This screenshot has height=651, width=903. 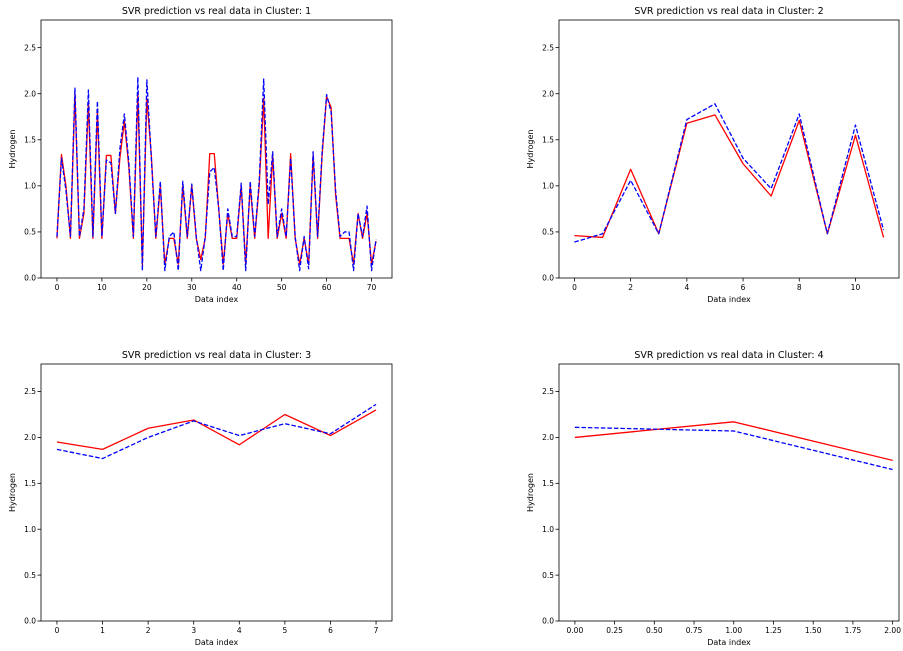 I want to click on x-tick-label: 1, so click(x=102, y=630).